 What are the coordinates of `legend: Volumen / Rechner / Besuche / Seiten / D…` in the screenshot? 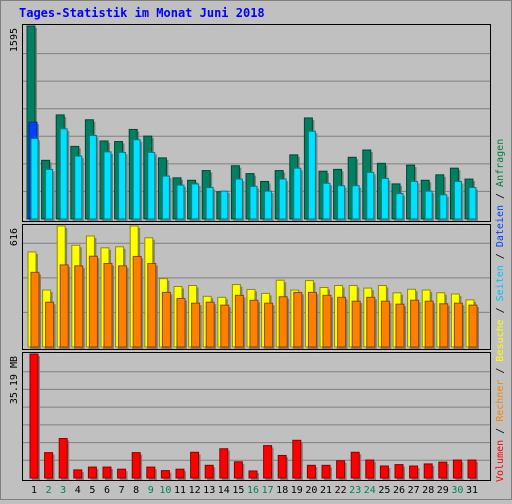 It's located at (500, 310).